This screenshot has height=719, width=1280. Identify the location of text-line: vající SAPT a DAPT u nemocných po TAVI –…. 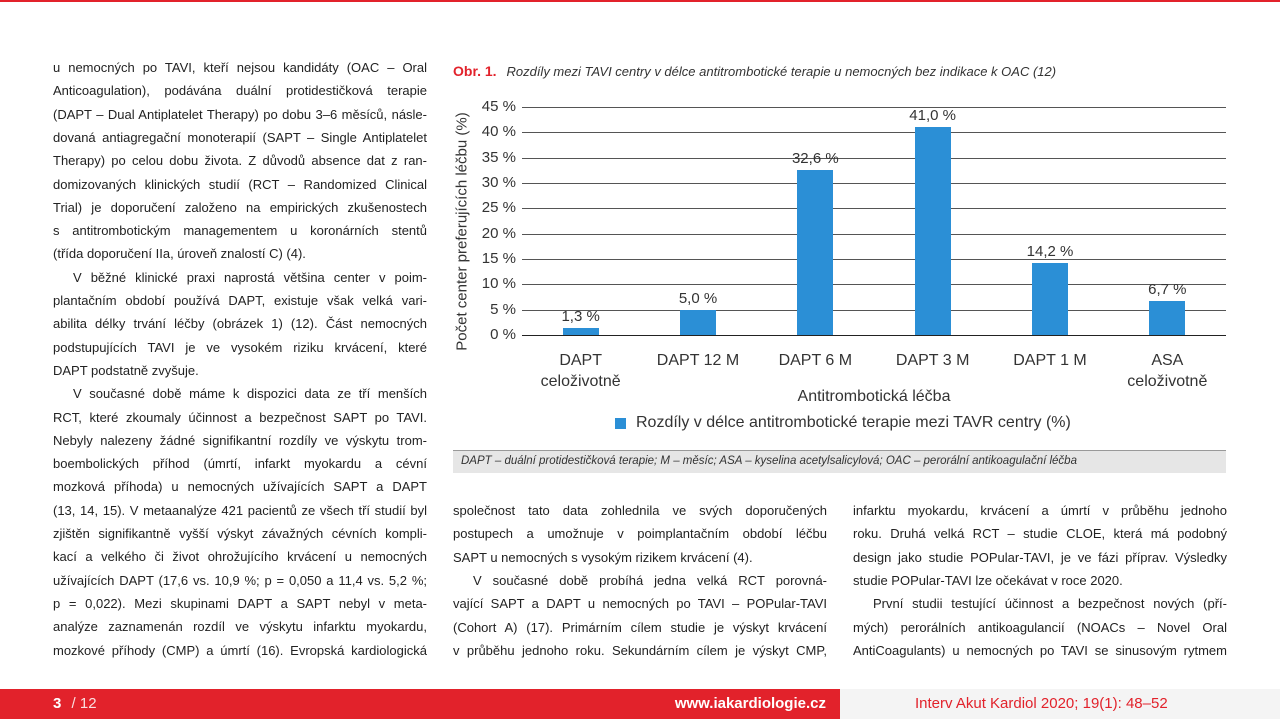
(640, 604).